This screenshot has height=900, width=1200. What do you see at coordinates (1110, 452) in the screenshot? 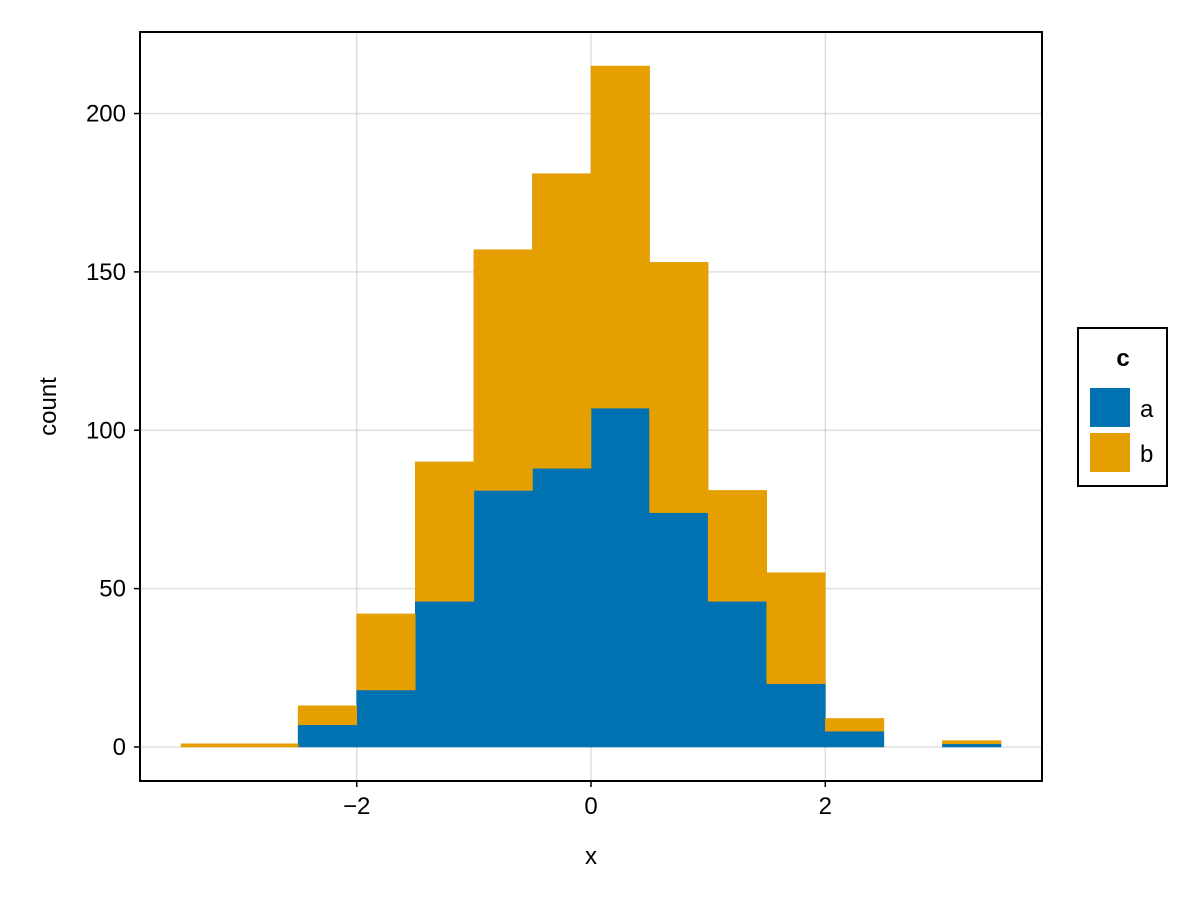
I see `legend-swatch-b` at bounding box center [1110, 452].